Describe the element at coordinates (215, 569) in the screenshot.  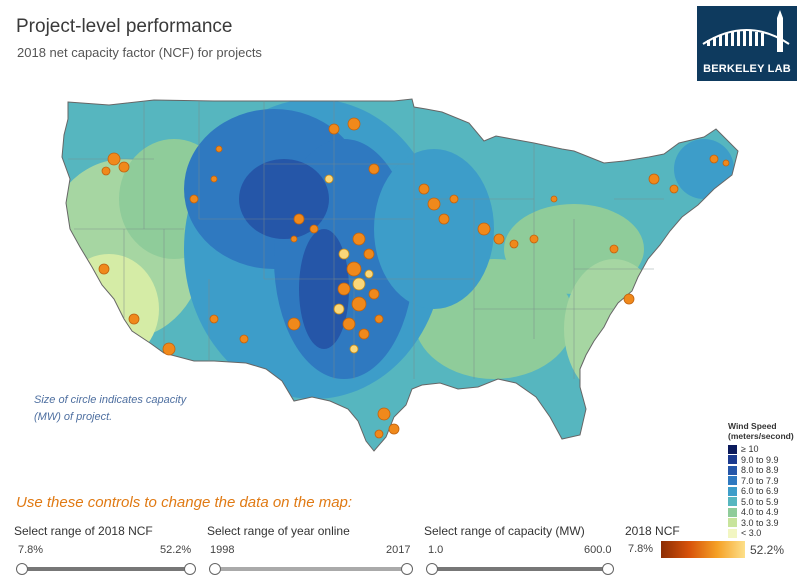
I see `year-min-handle` at that location.